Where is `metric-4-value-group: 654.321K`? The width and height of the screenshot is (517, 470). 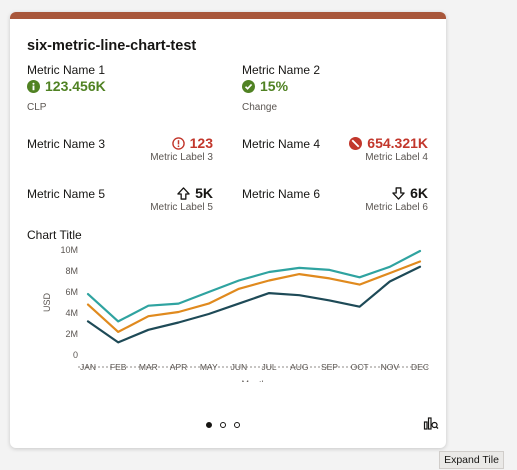 metric-4-value-group: 654.321K is located at coordinates (388, 143).